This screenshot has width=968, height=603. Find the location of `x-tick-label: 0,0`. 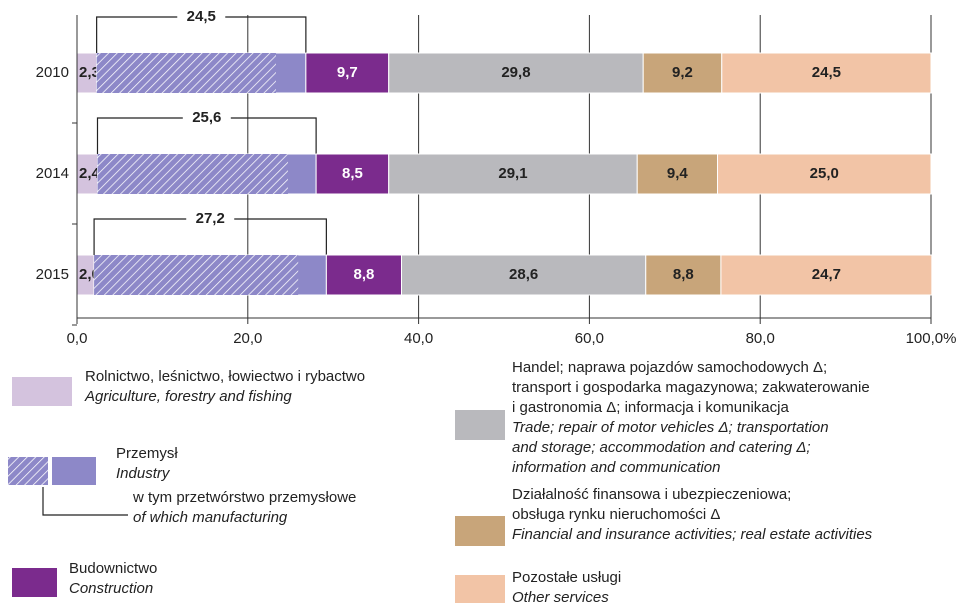

x-tick-label: 0,0 is located at coordinates (77, 338).